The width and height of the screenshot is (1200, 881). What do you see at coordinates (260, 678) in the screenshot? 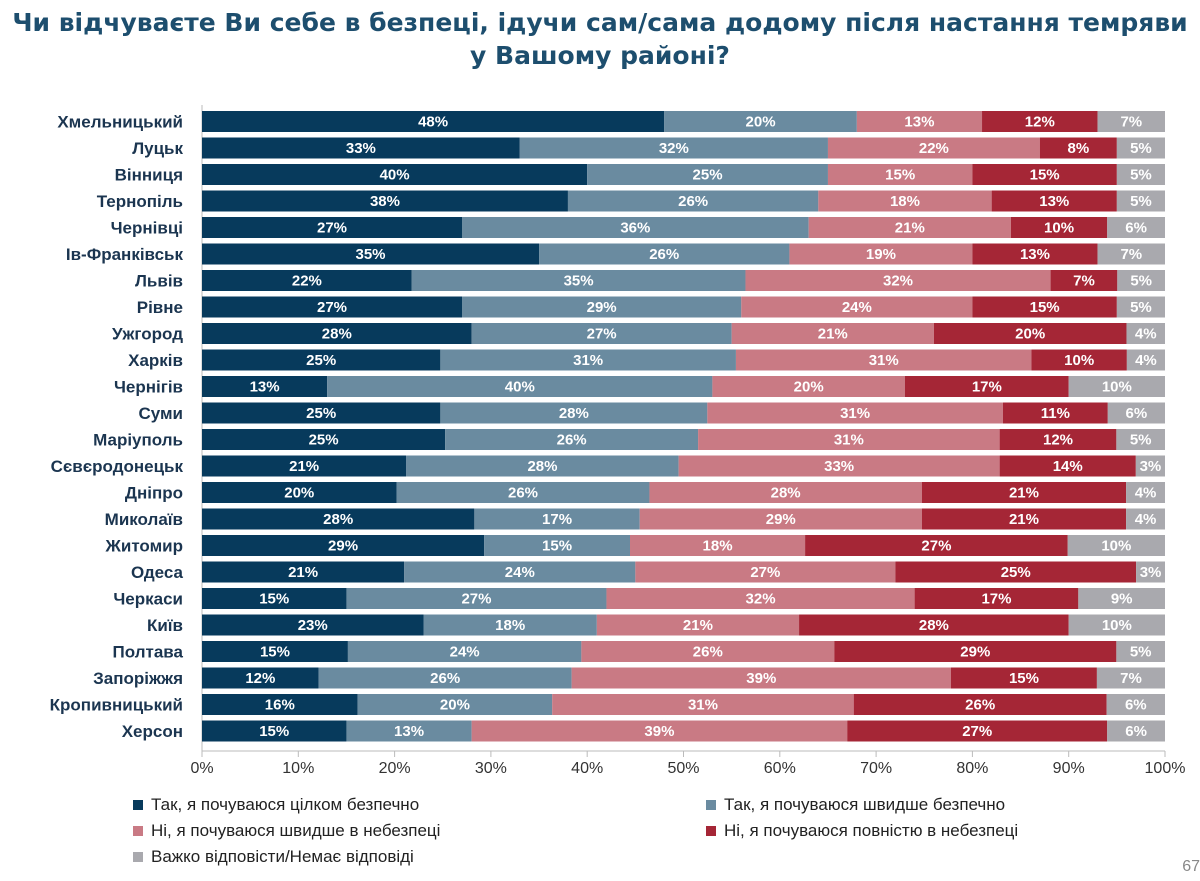
I see `data-label: 12%` at bounding box center [260, 678].